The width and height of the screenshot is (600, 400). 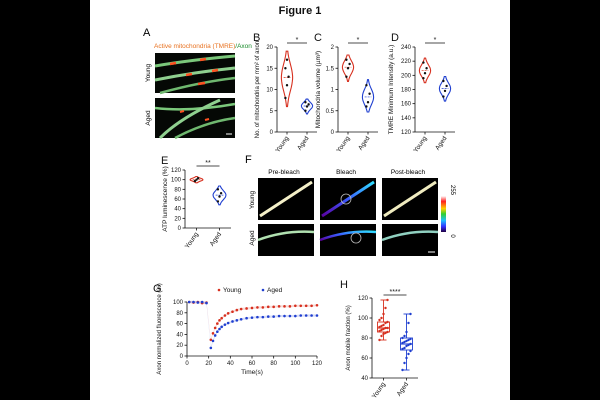 What do you see at coordinates (333, 48) in the screenshot?
I see `panel-c-ytick-label: 2` at bounding box center [333, 48].